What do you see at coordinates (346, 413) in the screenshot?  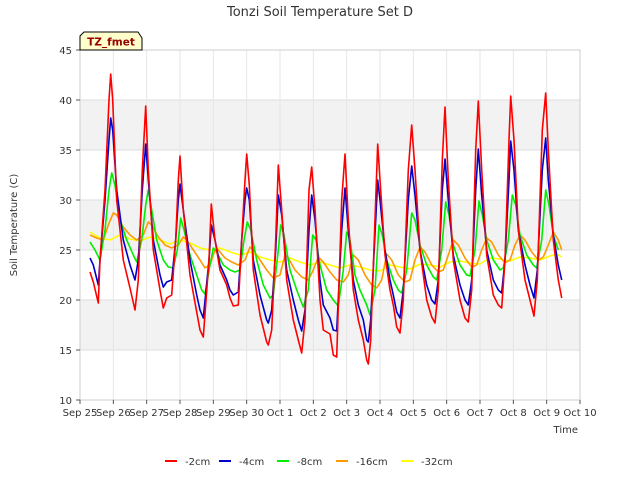 I see `x-tick-label: Oct 3` at bounding box center [346, 413].